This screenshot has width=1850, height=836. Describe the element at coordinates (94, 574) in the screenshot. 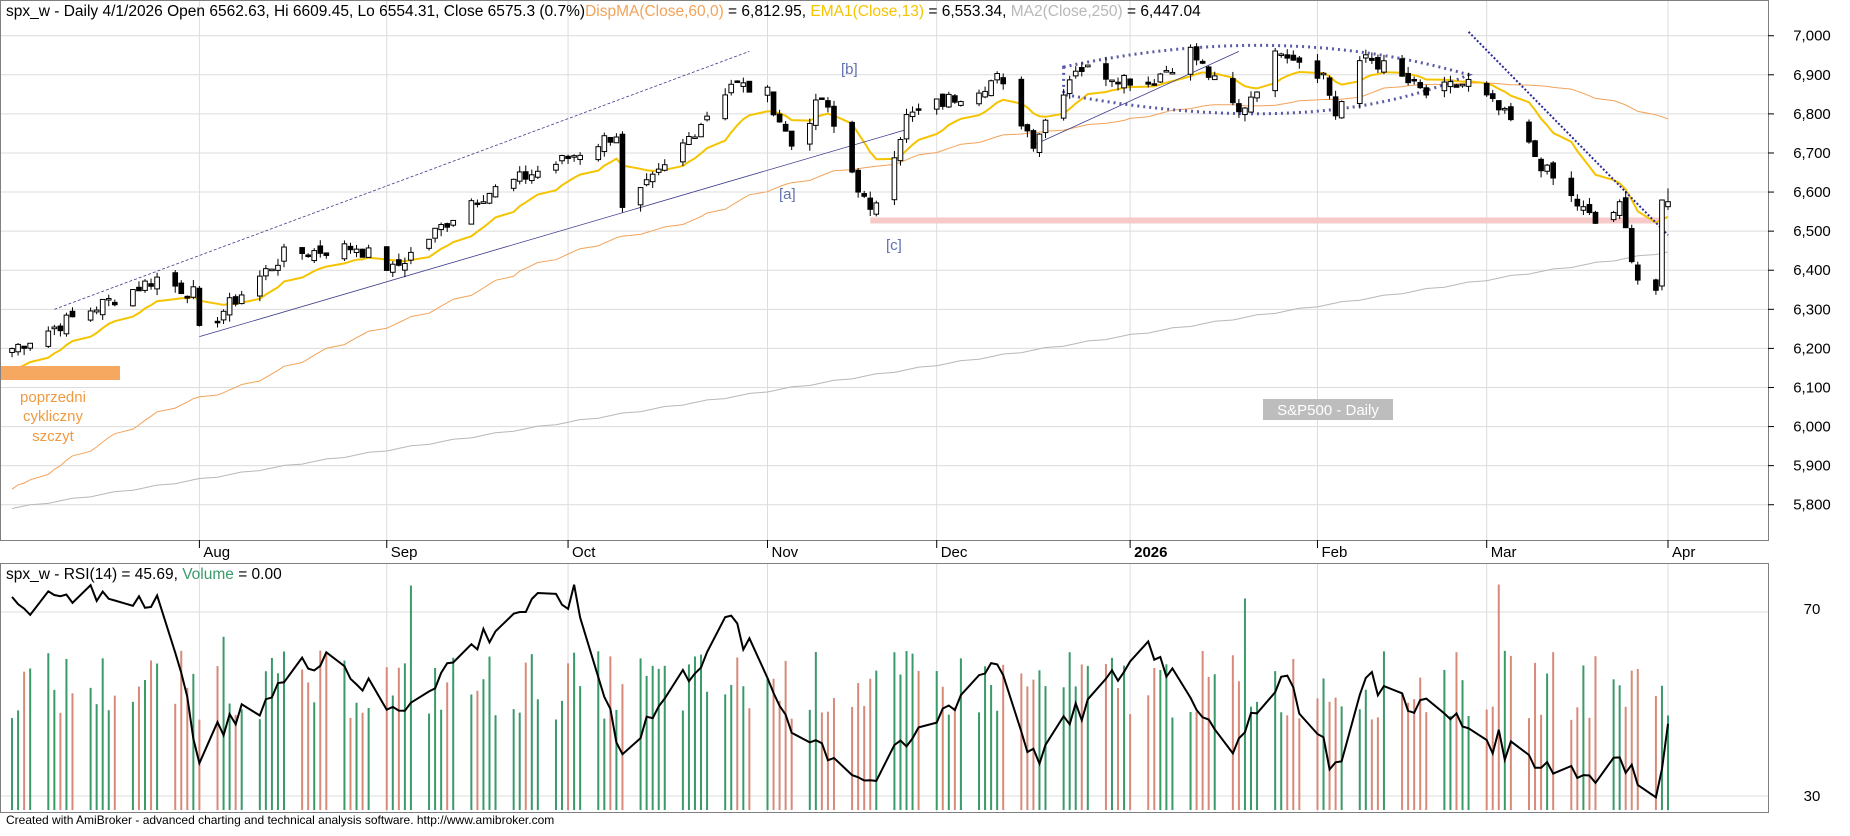

I see `rsi-header: spx_w - RSI(14) = 45.69,` at that location.